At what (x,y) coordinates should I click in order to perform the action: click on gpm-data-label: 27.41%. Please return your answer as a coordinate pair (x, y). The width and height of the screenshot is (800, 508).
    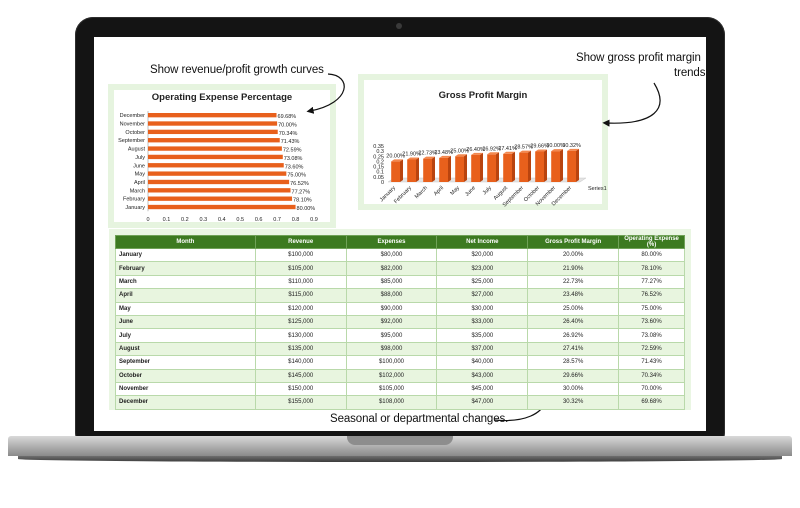
    Looking at the image, I should click on (507, 149).